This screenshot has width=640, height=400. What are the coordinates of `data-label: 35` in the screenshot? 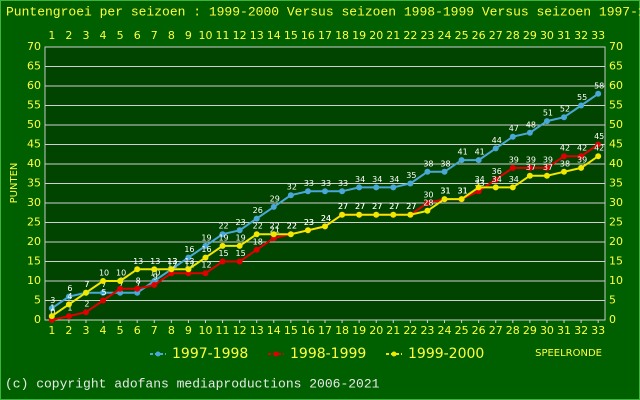 It's located at (411, 175).